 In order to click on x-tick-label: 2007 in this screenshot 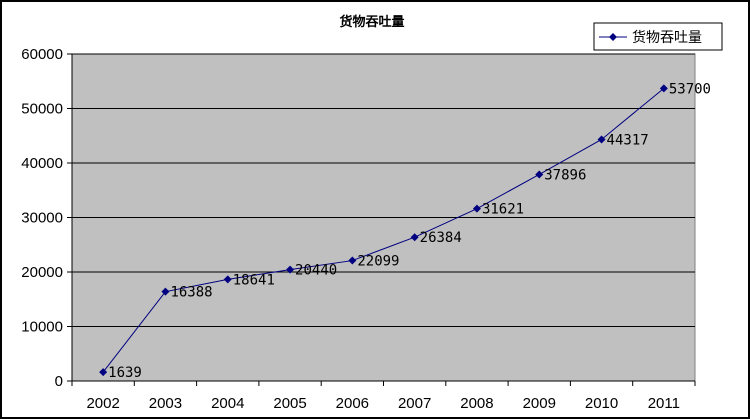, I will do `click(414, 403)`.